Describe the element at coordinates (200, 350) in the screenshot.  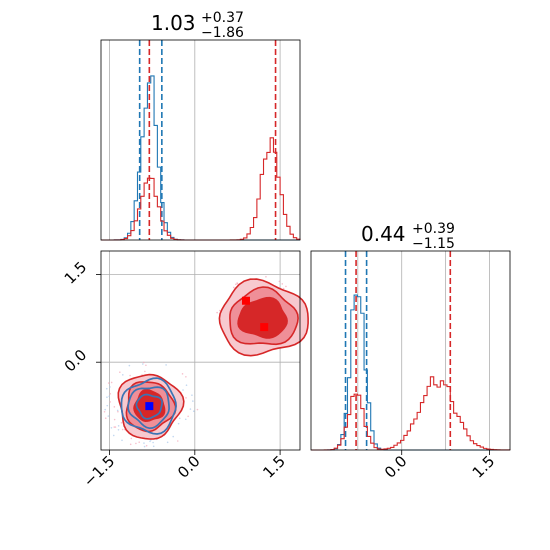
I see `contour-panel-frame` at that location.